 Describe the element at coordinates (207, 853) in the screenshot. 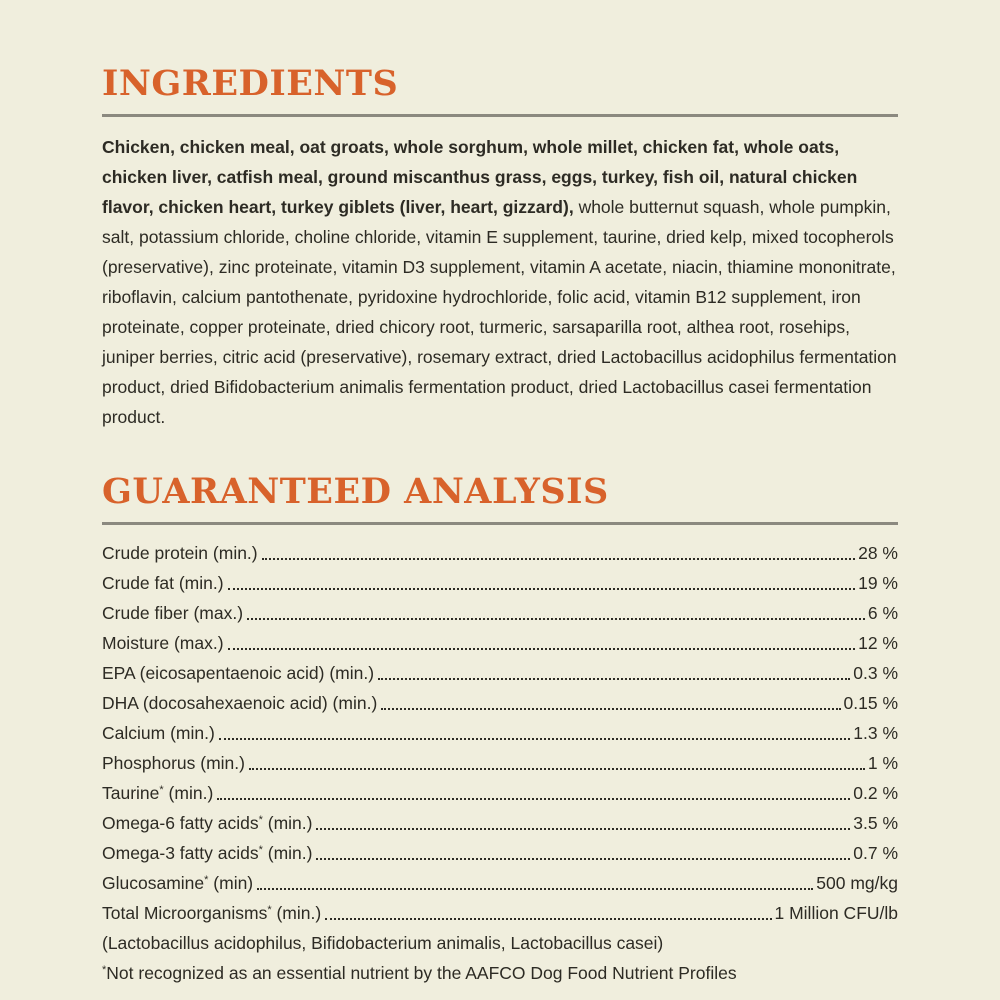

I see `nutrient-label: Omega-3 fatty acids* (min.)` at that location.